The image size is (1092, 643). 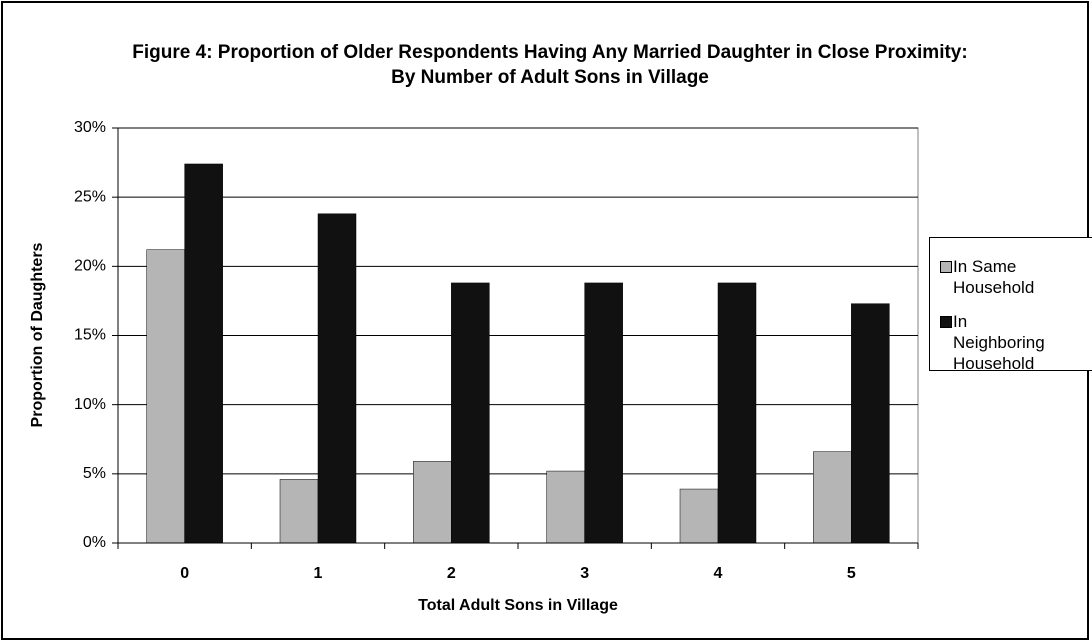 I want to click on y-tick-label: 5%, so click(x=94, y=473).